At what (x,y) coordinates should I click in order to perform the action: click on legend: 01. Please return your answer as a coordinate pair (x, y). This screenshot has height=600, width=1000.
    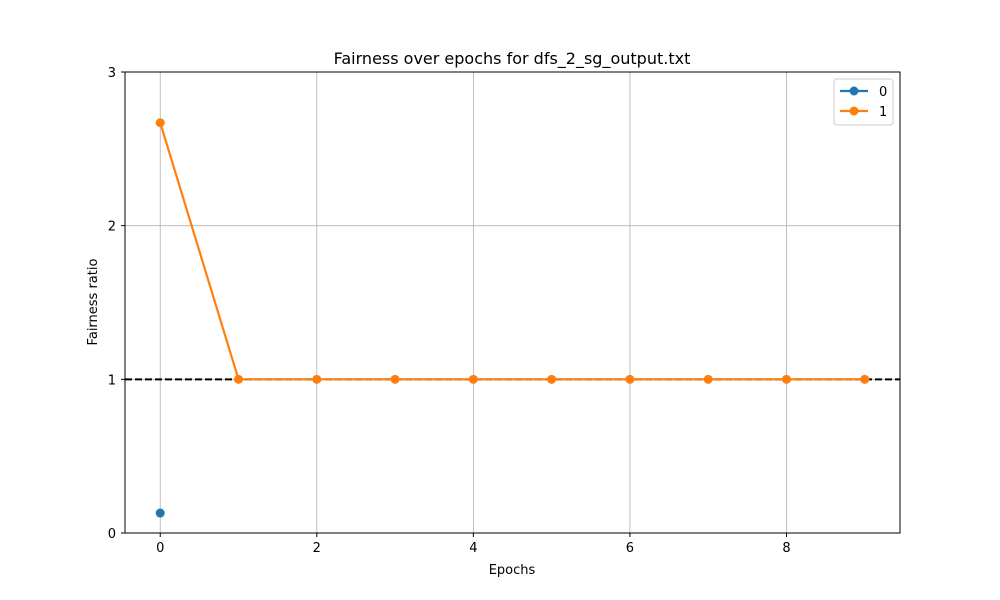
    Looking at the image, I should click on (863, 102).